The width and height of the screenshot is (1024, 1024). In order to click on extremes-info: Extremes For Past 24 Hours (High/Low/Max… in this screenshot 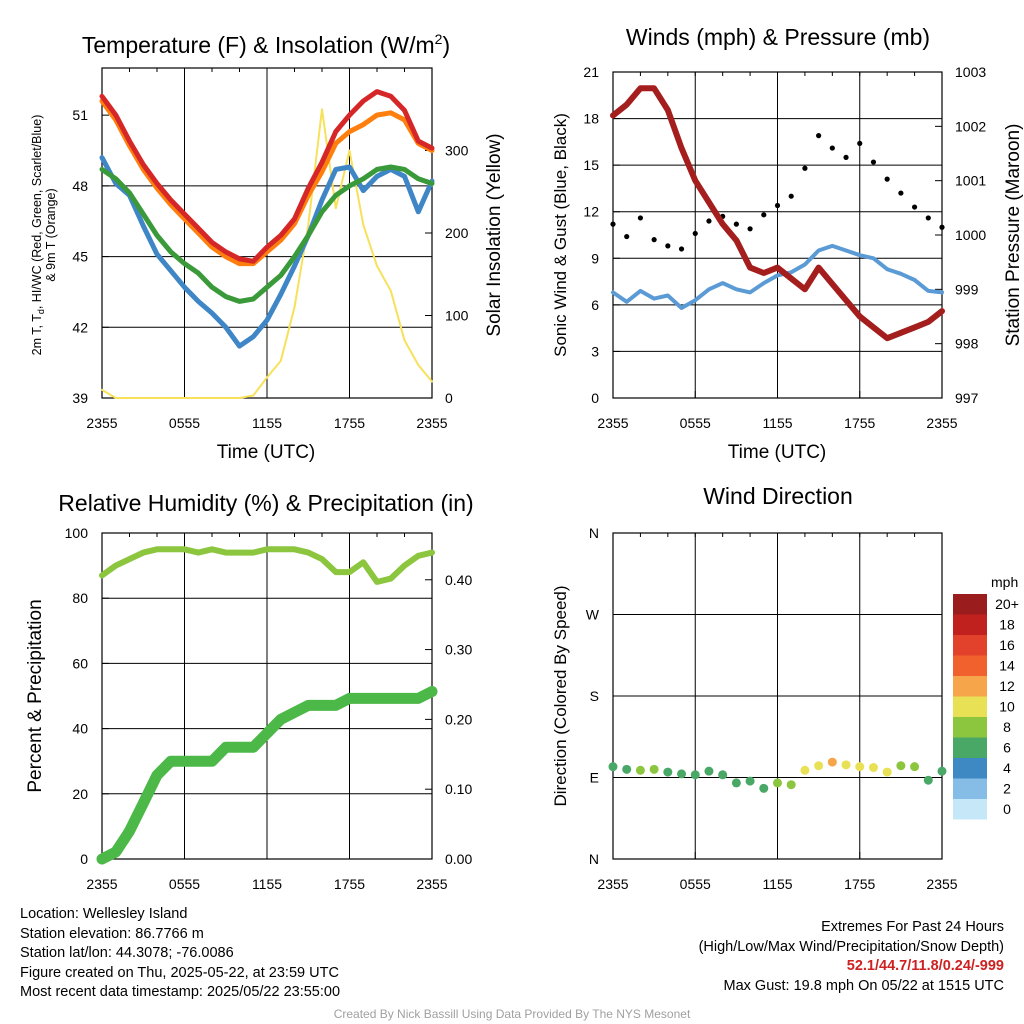, I will do `click(851, 957)`.